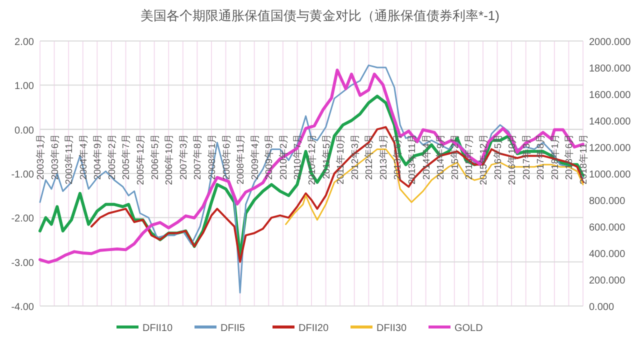 The width and height of the screenshot is (640, 345). What do you see at coordinates (584, 158) in the screenshot?
I see `x-tick-label: 2018年11月` at bounding box center [584, 158].